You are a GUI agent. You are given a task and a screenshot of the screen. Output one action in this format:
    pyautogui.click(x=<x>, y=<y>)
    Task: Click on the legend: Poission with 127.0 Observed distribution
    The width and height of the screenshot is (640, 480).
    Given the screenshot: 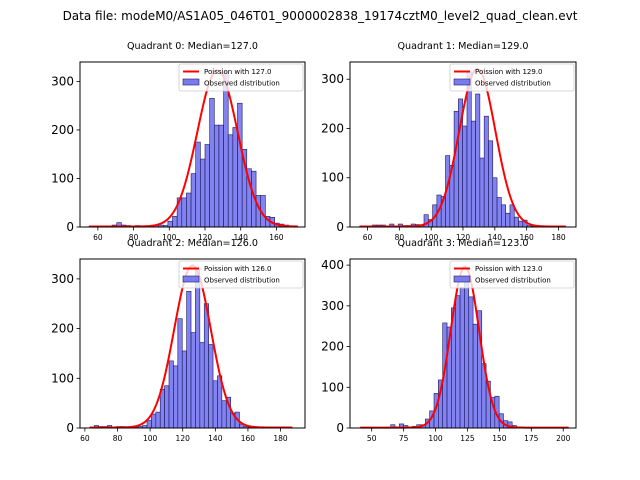 What is the action you would take?
    pyautogui.click(x=241, y=77)
    